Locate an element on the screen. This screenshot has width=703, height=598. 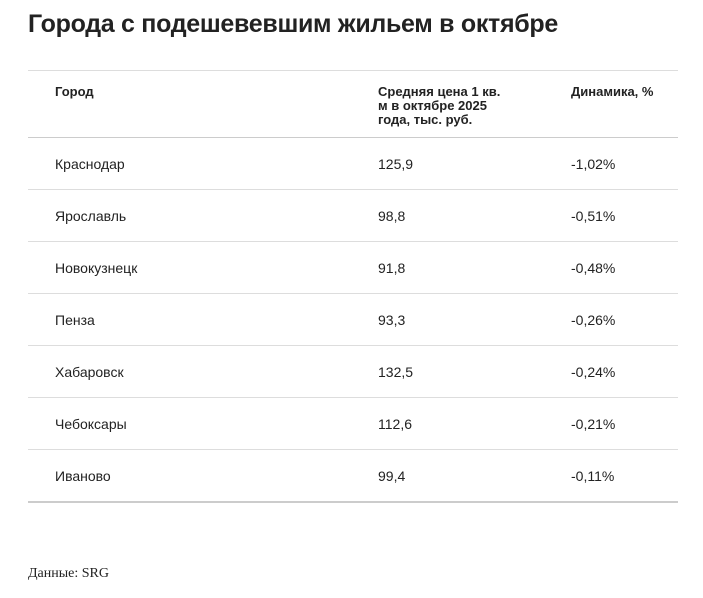
row: Хабаровск 132,5 -0,24% is located at coordinates (353, 371).